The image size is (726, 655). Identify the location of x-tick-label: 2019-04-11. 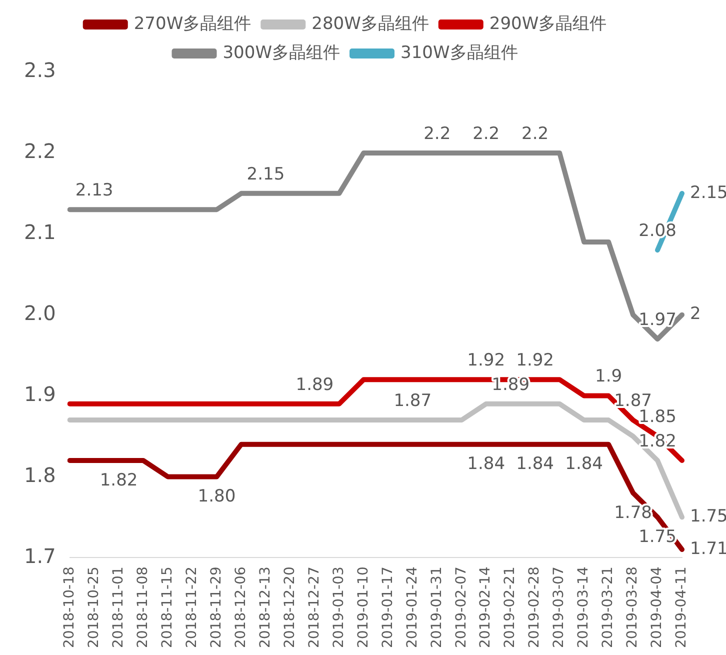
(682, 607).